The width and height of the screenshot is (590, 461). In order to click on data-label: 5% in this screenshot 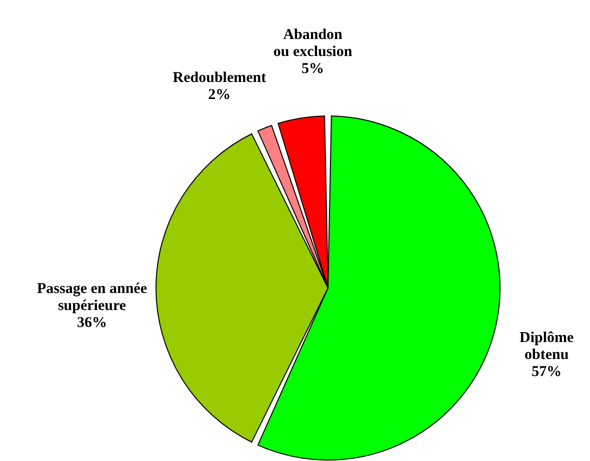, I will do `click(313, 69)`.